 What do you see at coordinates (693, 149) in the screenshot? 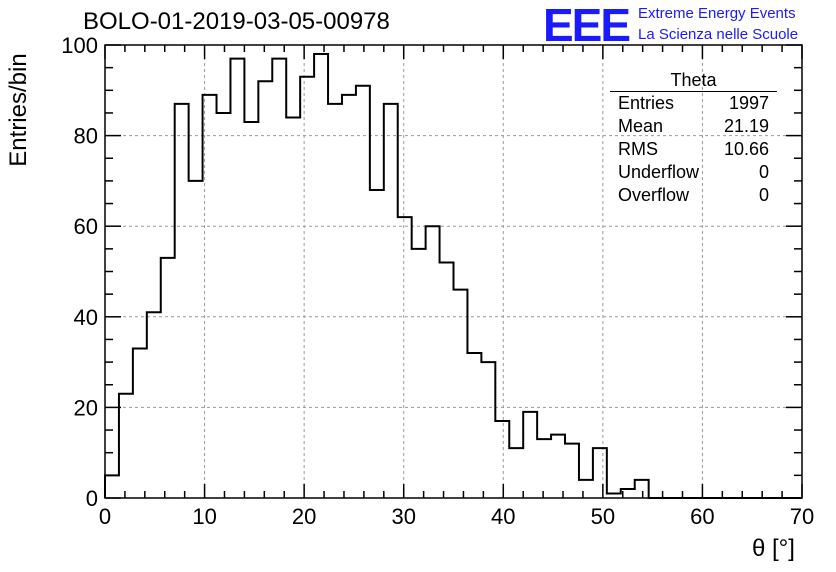
I see `stats-row-rms: RMS 10.66` at bounding box center [693, 149].